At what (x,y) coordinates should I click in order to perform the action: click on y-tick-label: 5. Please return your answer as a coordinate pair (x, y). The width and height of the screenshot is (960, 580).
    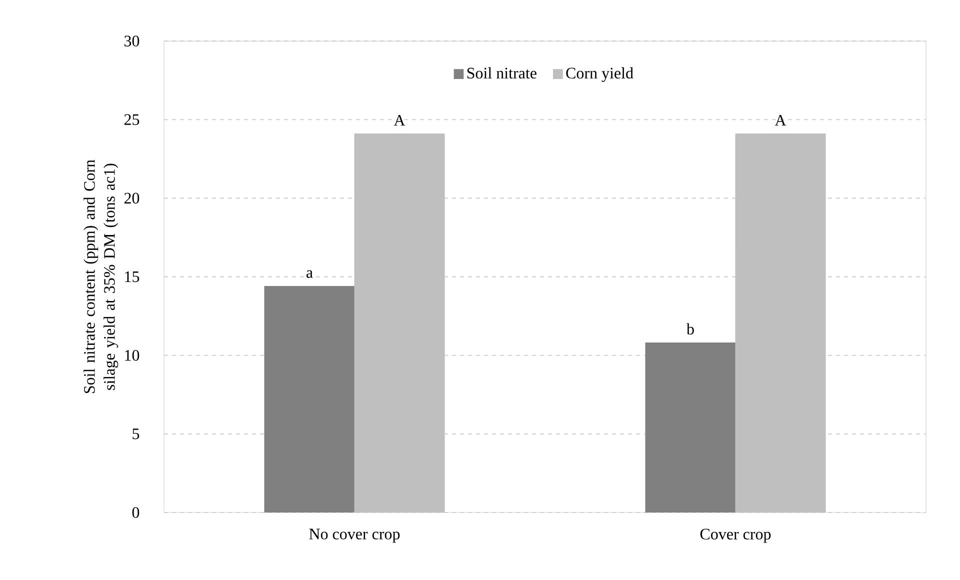
    Looking at the image, I should click on (136, 434).